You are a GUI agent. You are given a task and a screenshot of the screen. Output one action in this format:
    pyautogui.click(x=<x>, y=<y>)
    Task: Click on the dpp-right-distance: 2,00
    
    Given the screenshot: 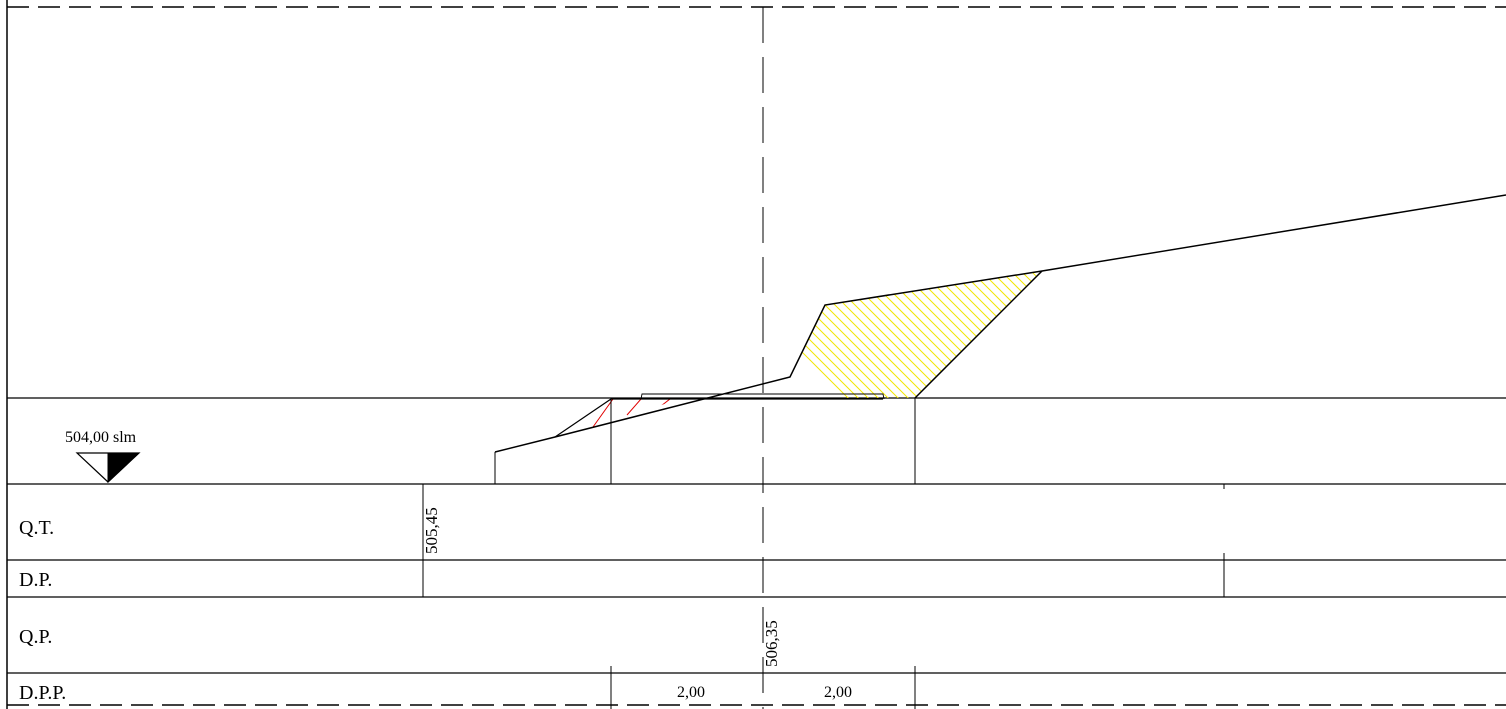 What is the action you would take?
    pyautogui.click(x=838, y=692)
    